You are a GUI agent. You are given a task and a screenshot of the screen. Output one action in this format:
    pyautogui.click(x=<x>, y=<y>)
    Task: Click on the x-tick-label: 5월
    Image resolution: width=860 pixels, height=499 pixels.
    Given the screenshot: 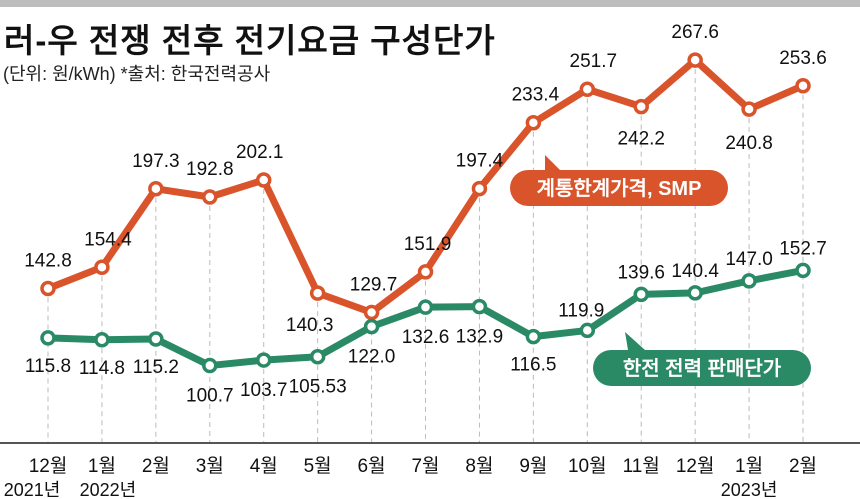 What is the action you would take?
    pyautogui.click(x=318, y=466)
    